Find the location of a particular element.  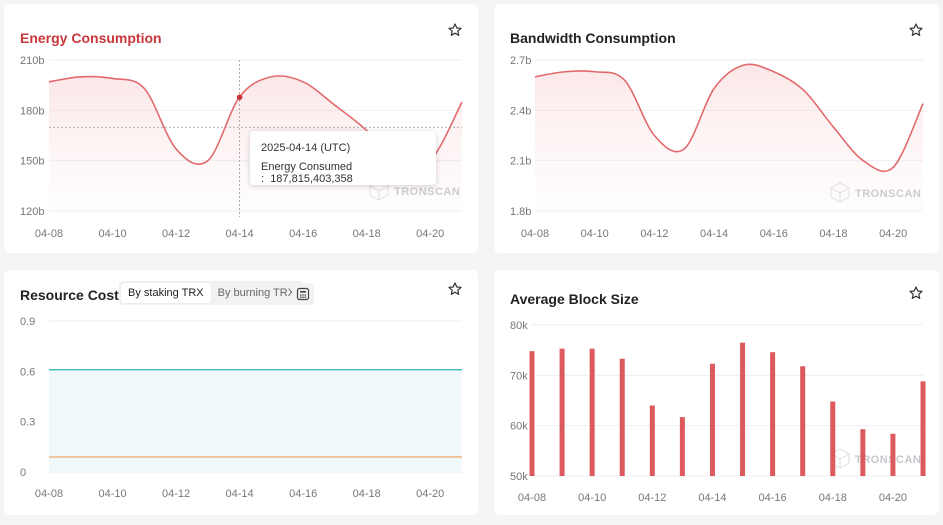

by-burning-tab: By burning TRX is located at coordinates (256, 293).